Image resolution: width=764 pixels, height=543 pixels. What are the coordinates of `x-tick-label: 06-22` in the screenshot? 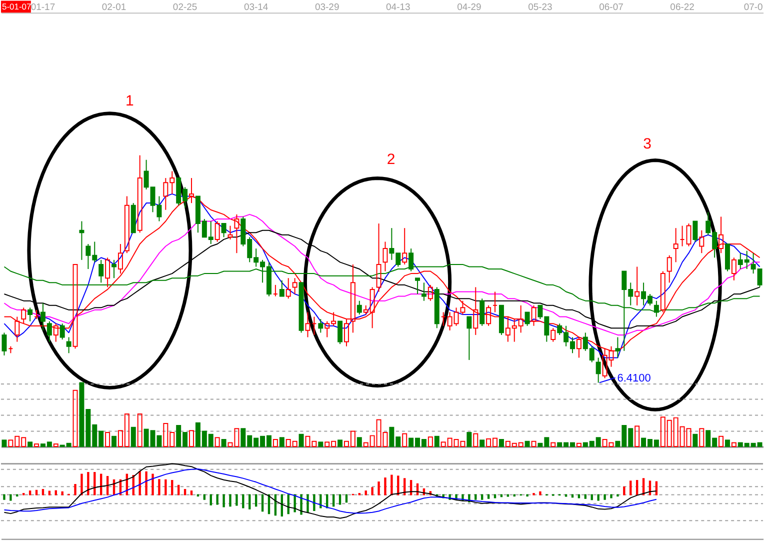 It's located at (682, 8).